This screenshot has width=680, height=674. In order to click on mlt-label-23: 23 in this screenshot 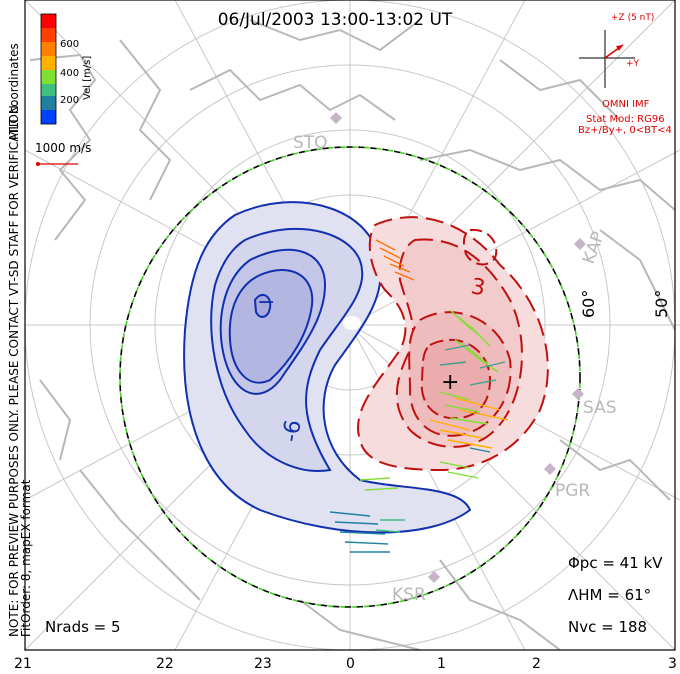, I will do `click(263, 664)`.